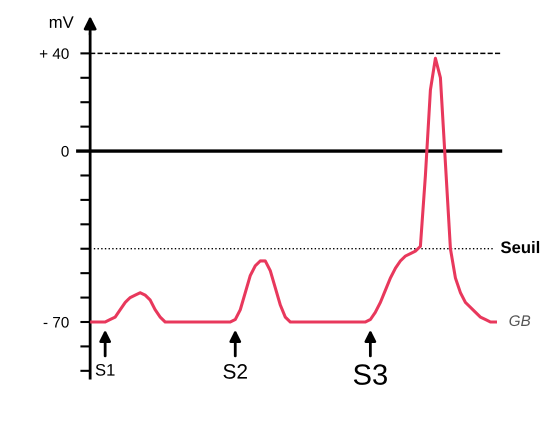 This screenshot has height=423, width=553. What do you see at coordinates (519, 320) in the screenshot?
I see `text: GB` at bounding box center [519, 320].